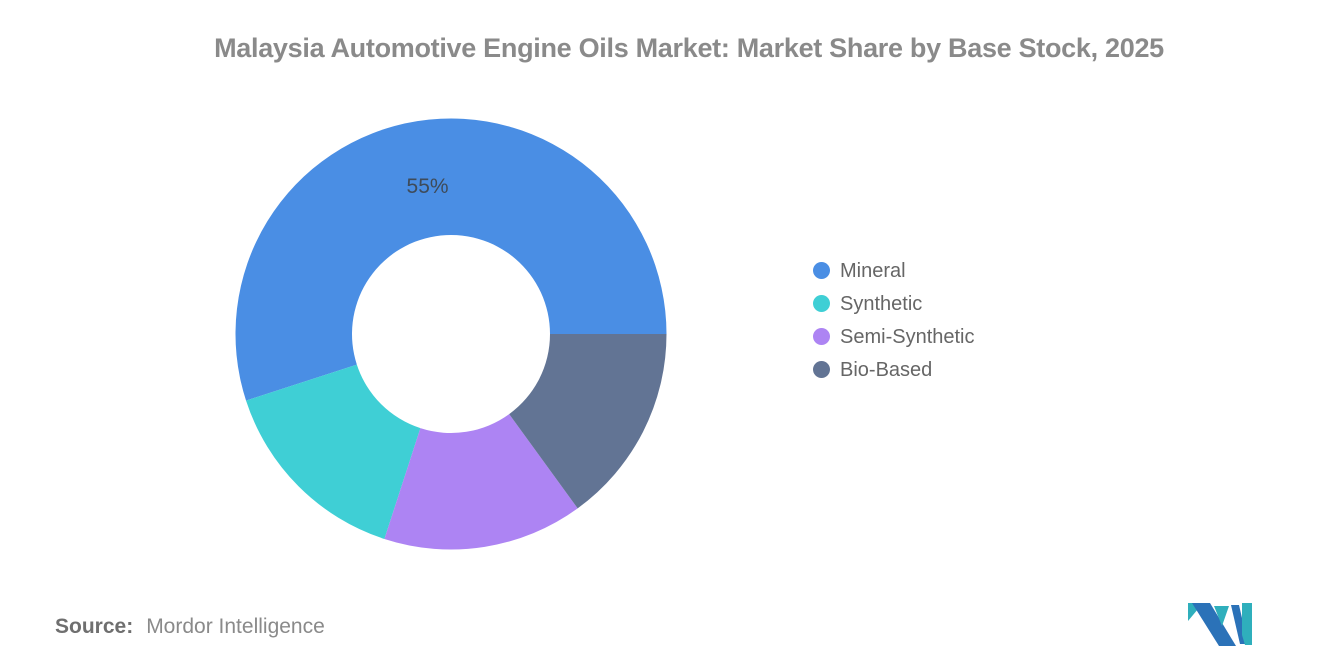  I want to click on source-label: Source:, so click(94, 626).